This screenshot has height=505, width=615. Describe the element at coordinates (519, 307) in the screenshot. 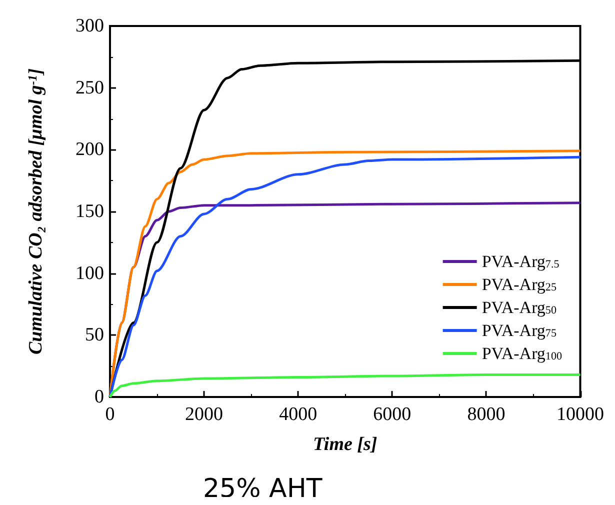

I see `legend-label: PVA-Arg50` at that location.